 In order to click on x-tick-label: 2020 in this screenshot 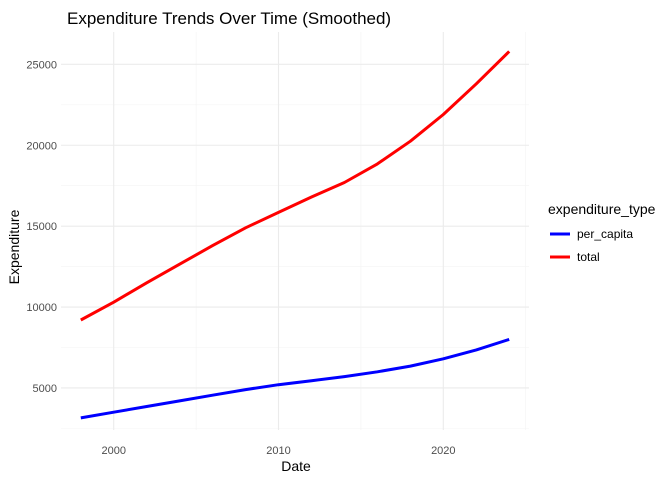, I will do `click(443, 451)`.